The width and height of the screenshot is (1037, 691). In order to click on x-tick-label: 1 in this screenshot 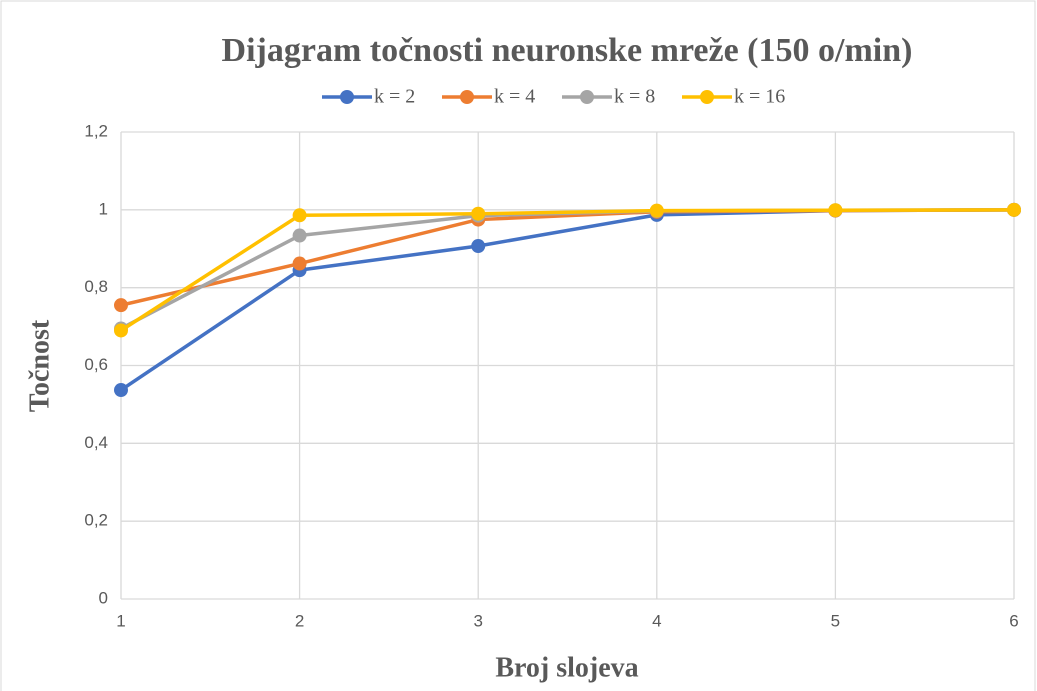, I will do `click(120, 620)`.